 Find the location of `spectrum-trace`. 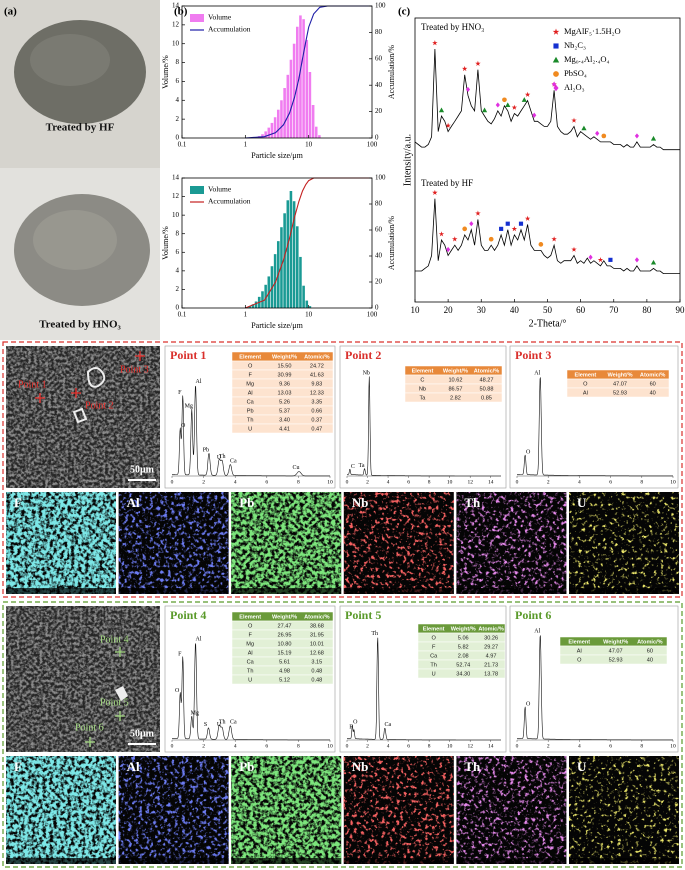

spectrum-trace is located at coordinates (595, 427).